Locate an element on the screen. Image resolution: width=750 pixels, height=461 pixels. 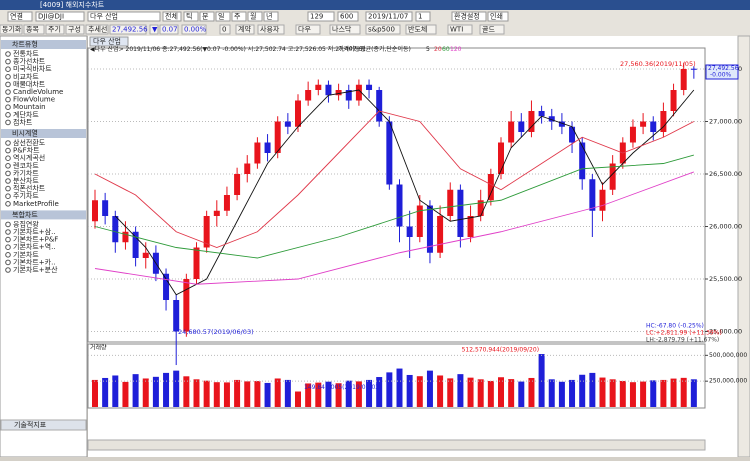
sidebar-item: CandleVolume is located at coordinates (38, 92).